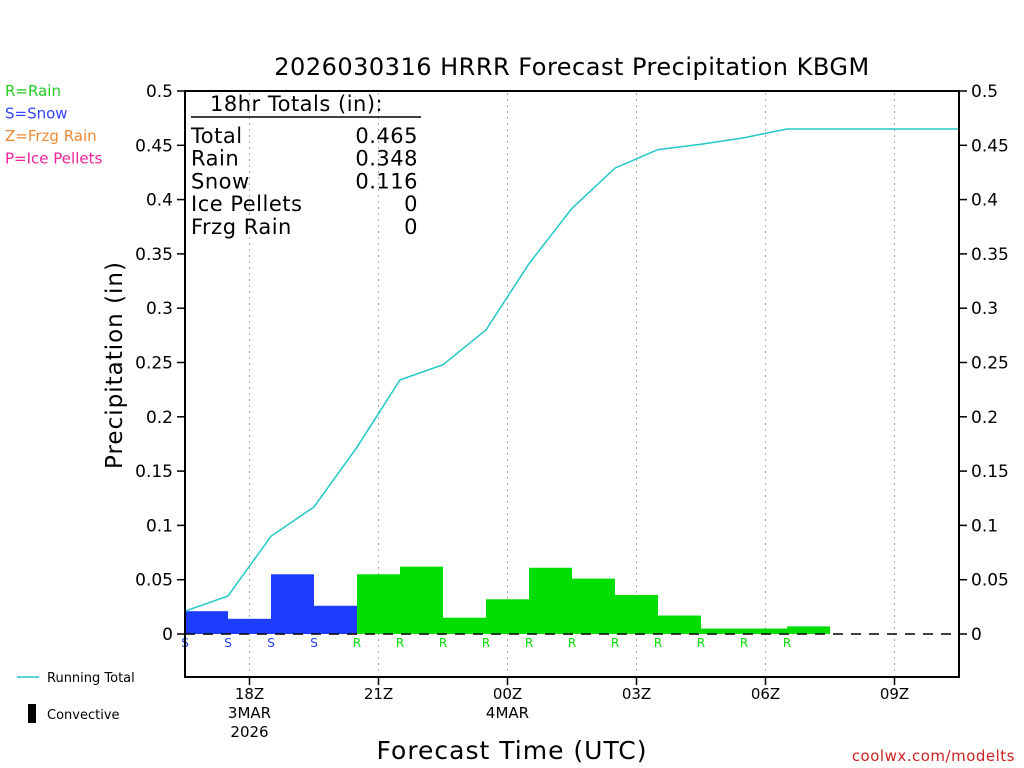  What do you see at coordinates (215, 159) in the screenshot?
I see `totals-row-label: Rain` at bounding box center [215, 159].